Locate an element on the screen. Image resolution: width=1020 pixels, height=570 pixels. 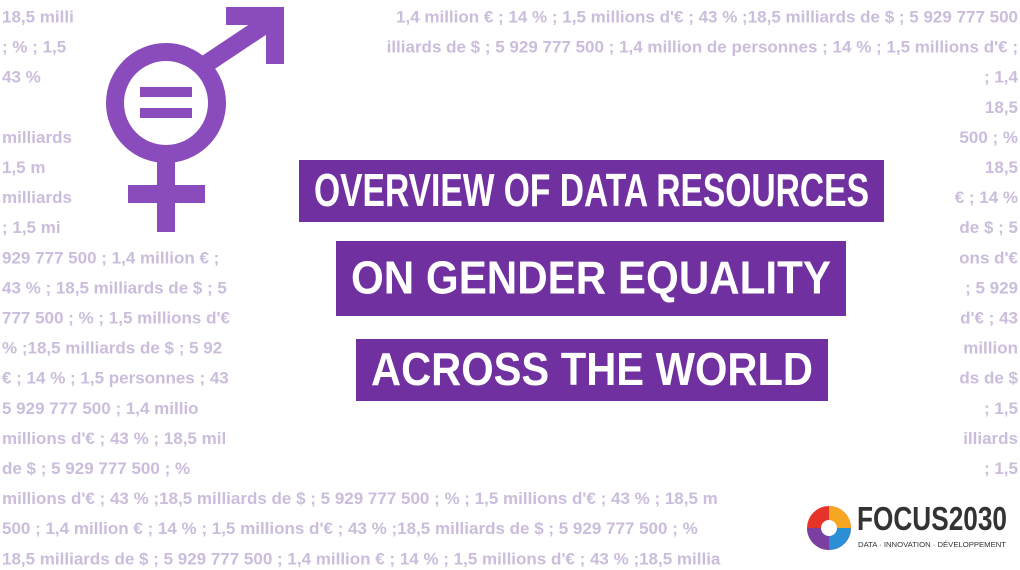
bg-text-right: ons d'€ is located at coordinates (988, 257).